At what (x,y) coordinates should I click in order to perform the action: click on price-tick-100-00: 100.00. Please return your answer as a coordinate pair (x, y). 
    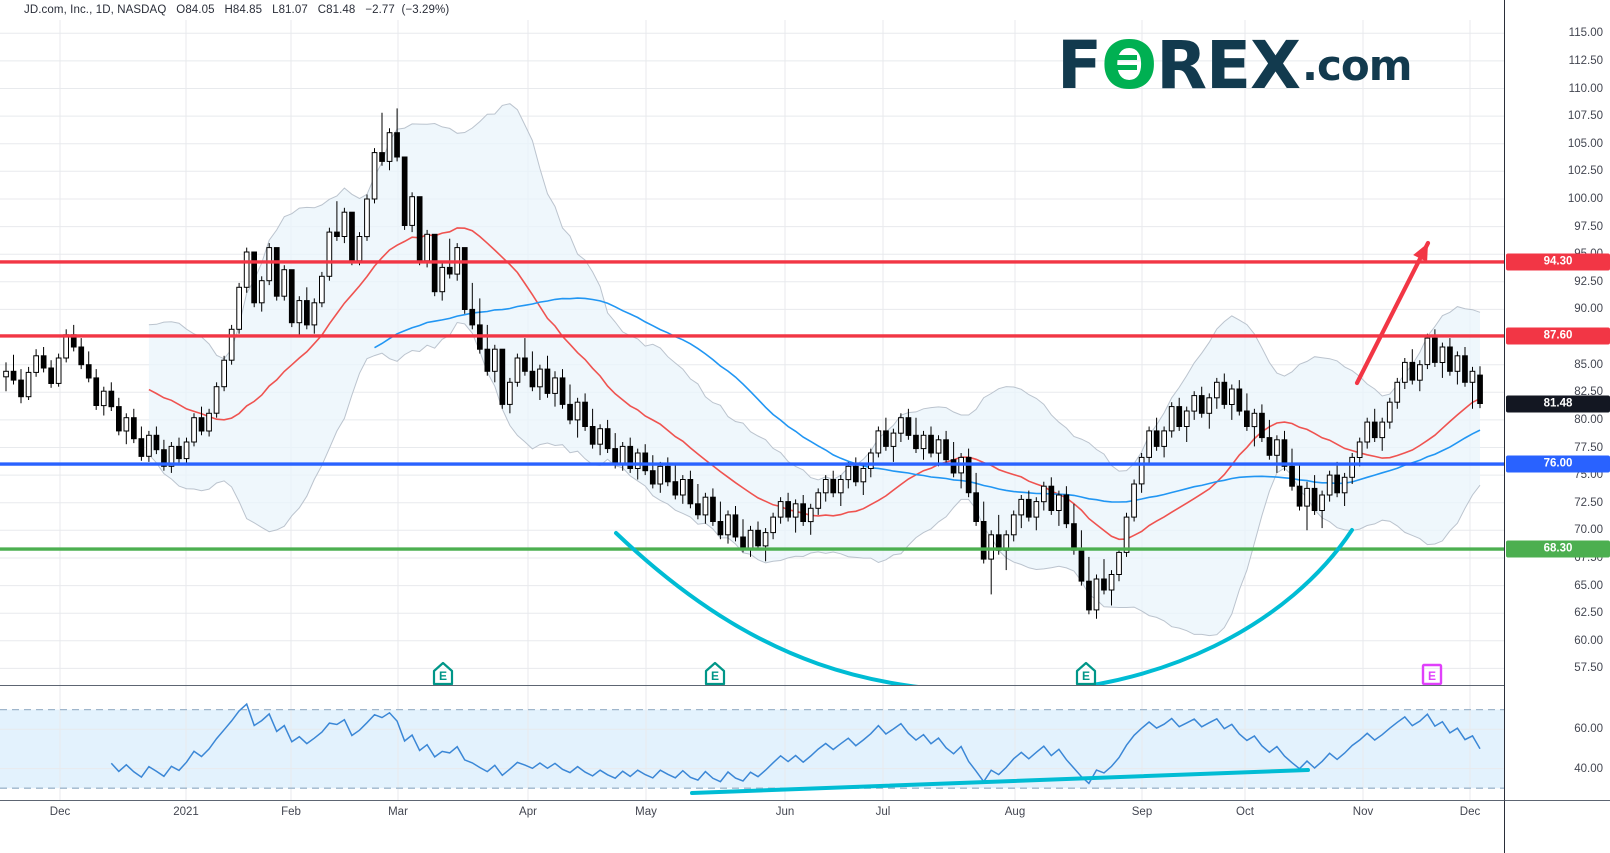
    Looking at the image, I should click on (1585, 199).